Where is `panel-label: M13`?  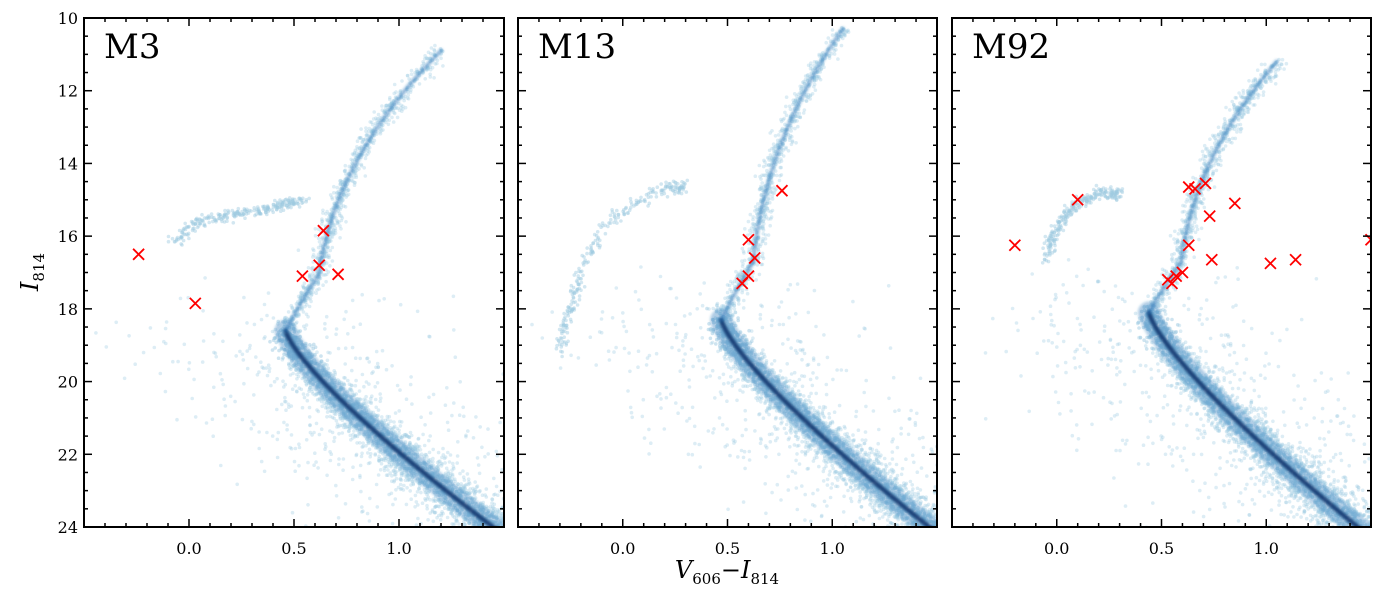 panel-label: M13 is located at coordinates (577, 47).